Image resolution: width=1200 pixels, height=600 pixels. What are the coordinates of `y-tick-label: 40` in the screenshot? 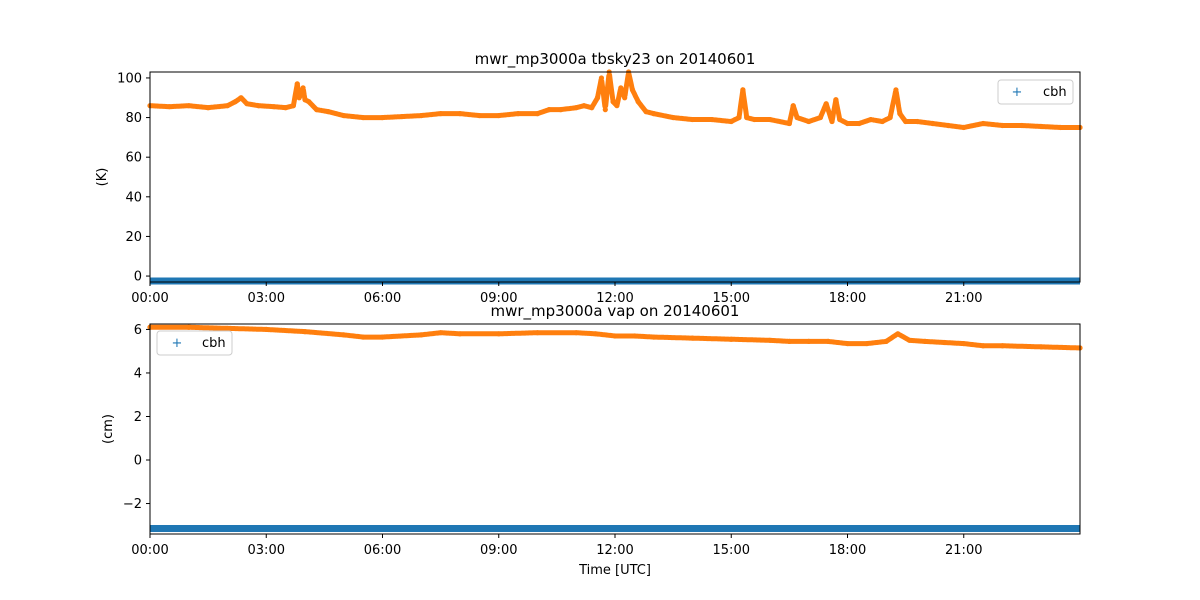 It's located at (133, 197).